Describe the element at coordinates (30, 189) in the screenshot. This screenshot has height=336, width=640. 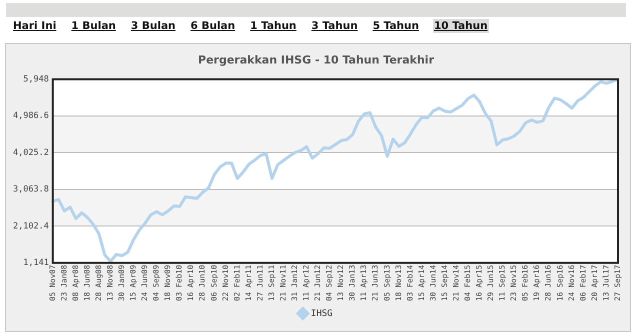
I see `y-tick-label: 3,063.8` at that location.